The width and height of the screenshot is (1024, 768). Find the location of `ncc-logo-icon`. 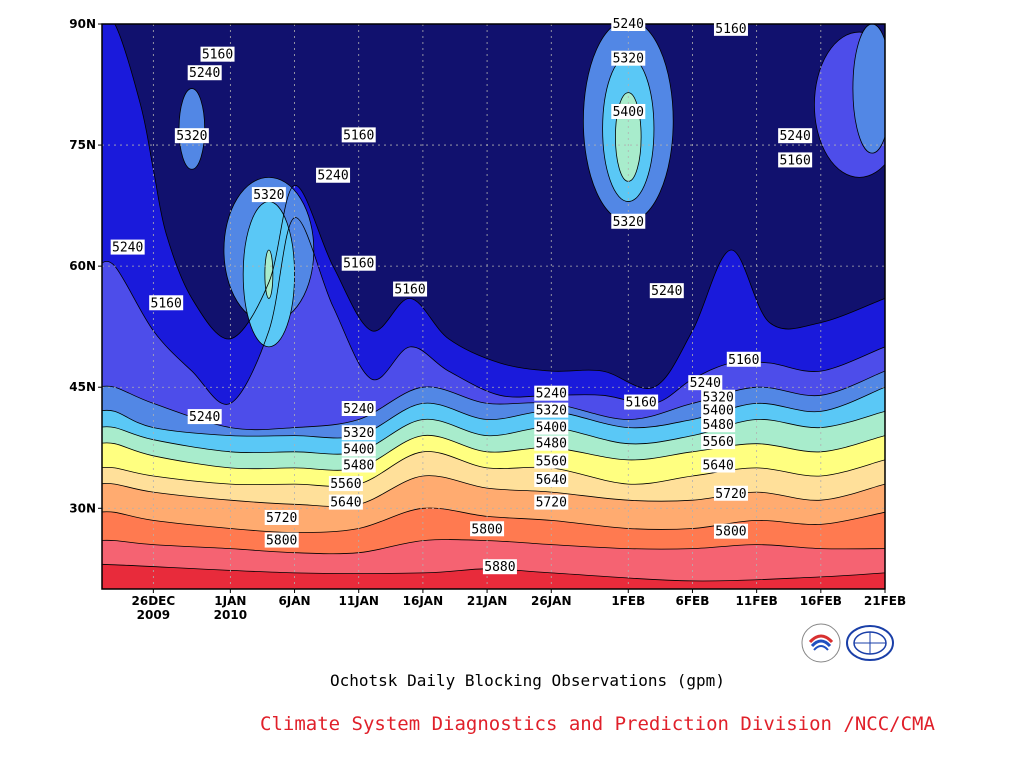

ncc-logo-icon is located at coordinates (870, 643).